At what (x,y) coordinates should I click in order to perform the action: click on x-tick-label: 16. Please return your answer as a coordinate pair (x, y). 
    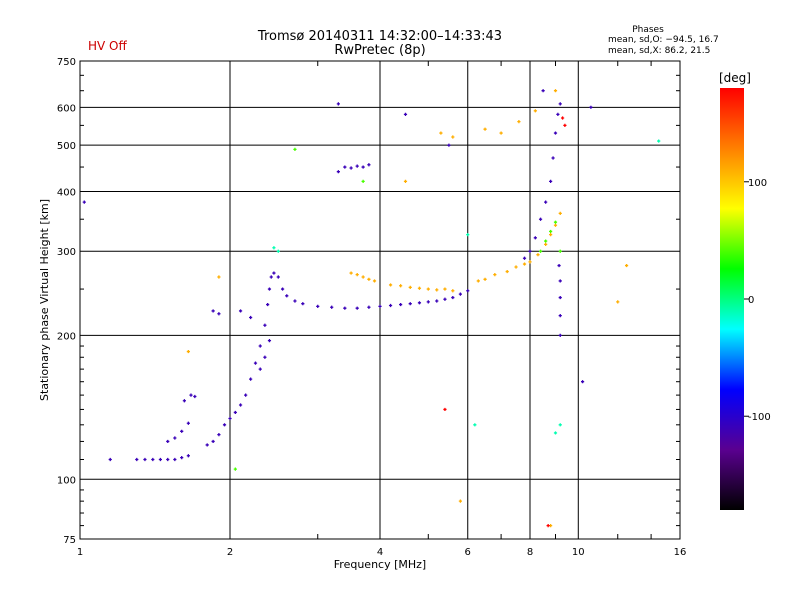
    Looking at the image, I should click on (680, 552).